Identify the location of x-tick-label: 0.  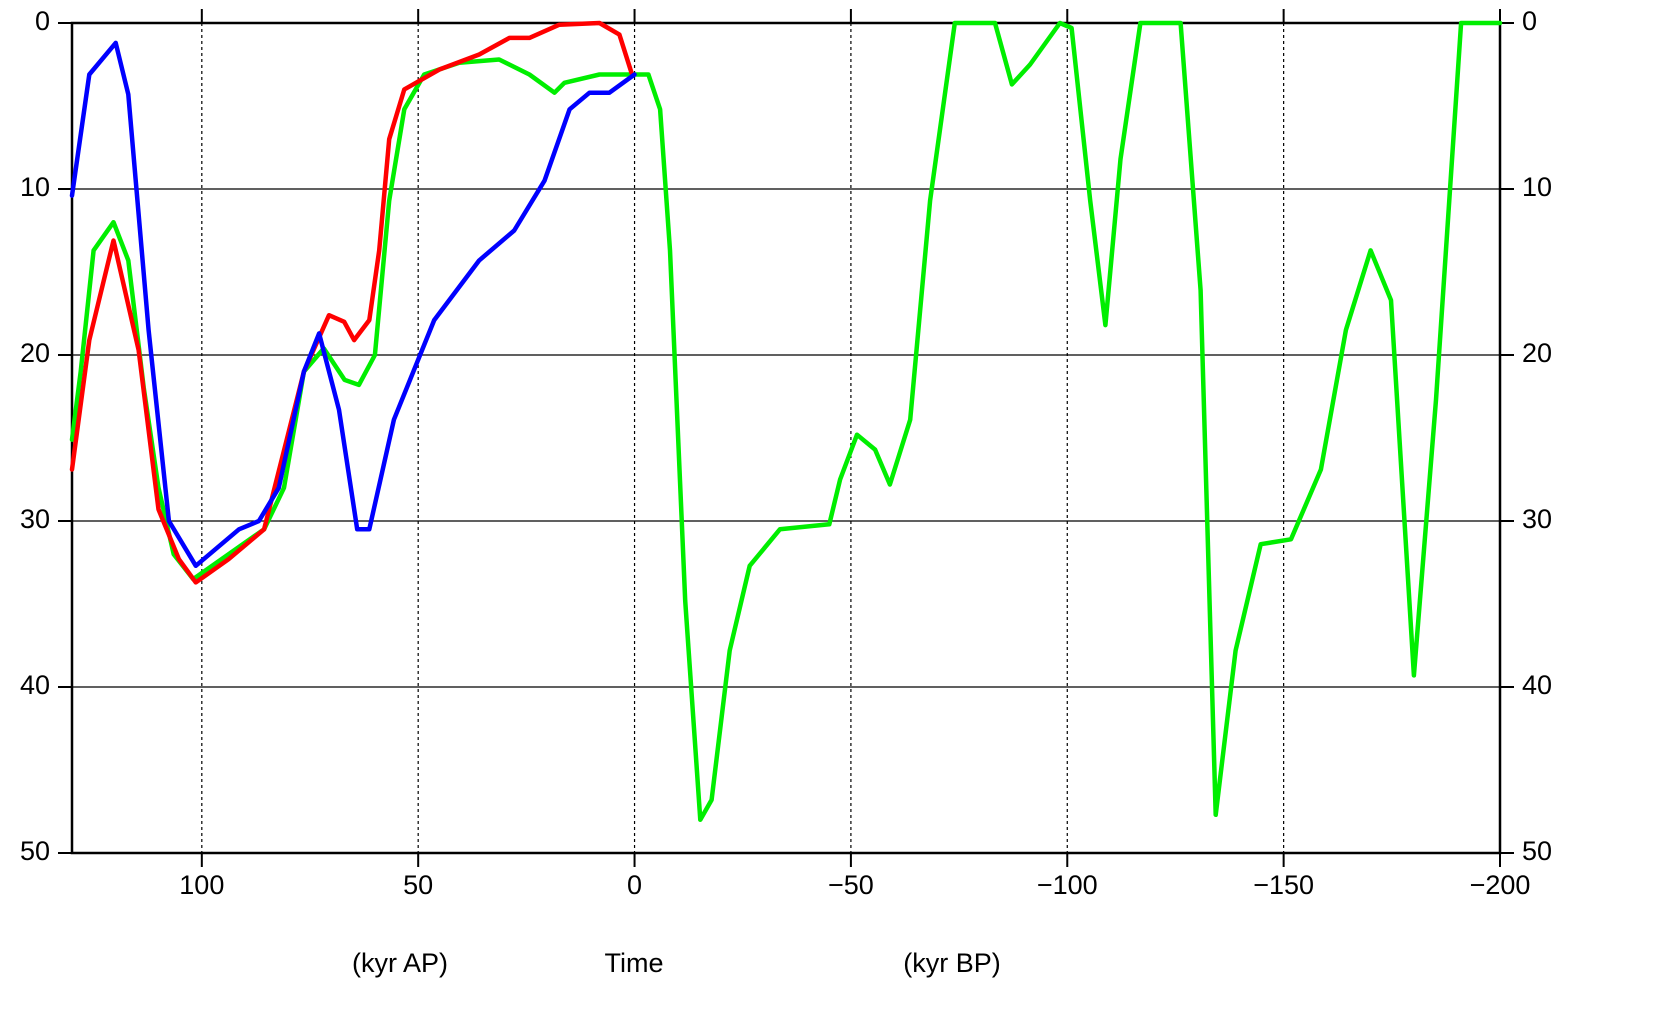
(634, 885).